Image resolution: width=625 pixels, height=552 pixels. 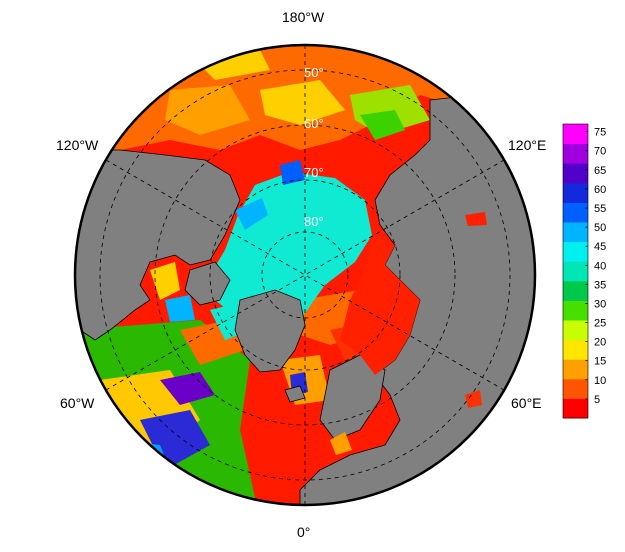 What do you see at coordinates (600, 152) in the screenshot?
I see `colorbar-tick-label: 70` at bounding box center [600, 152].